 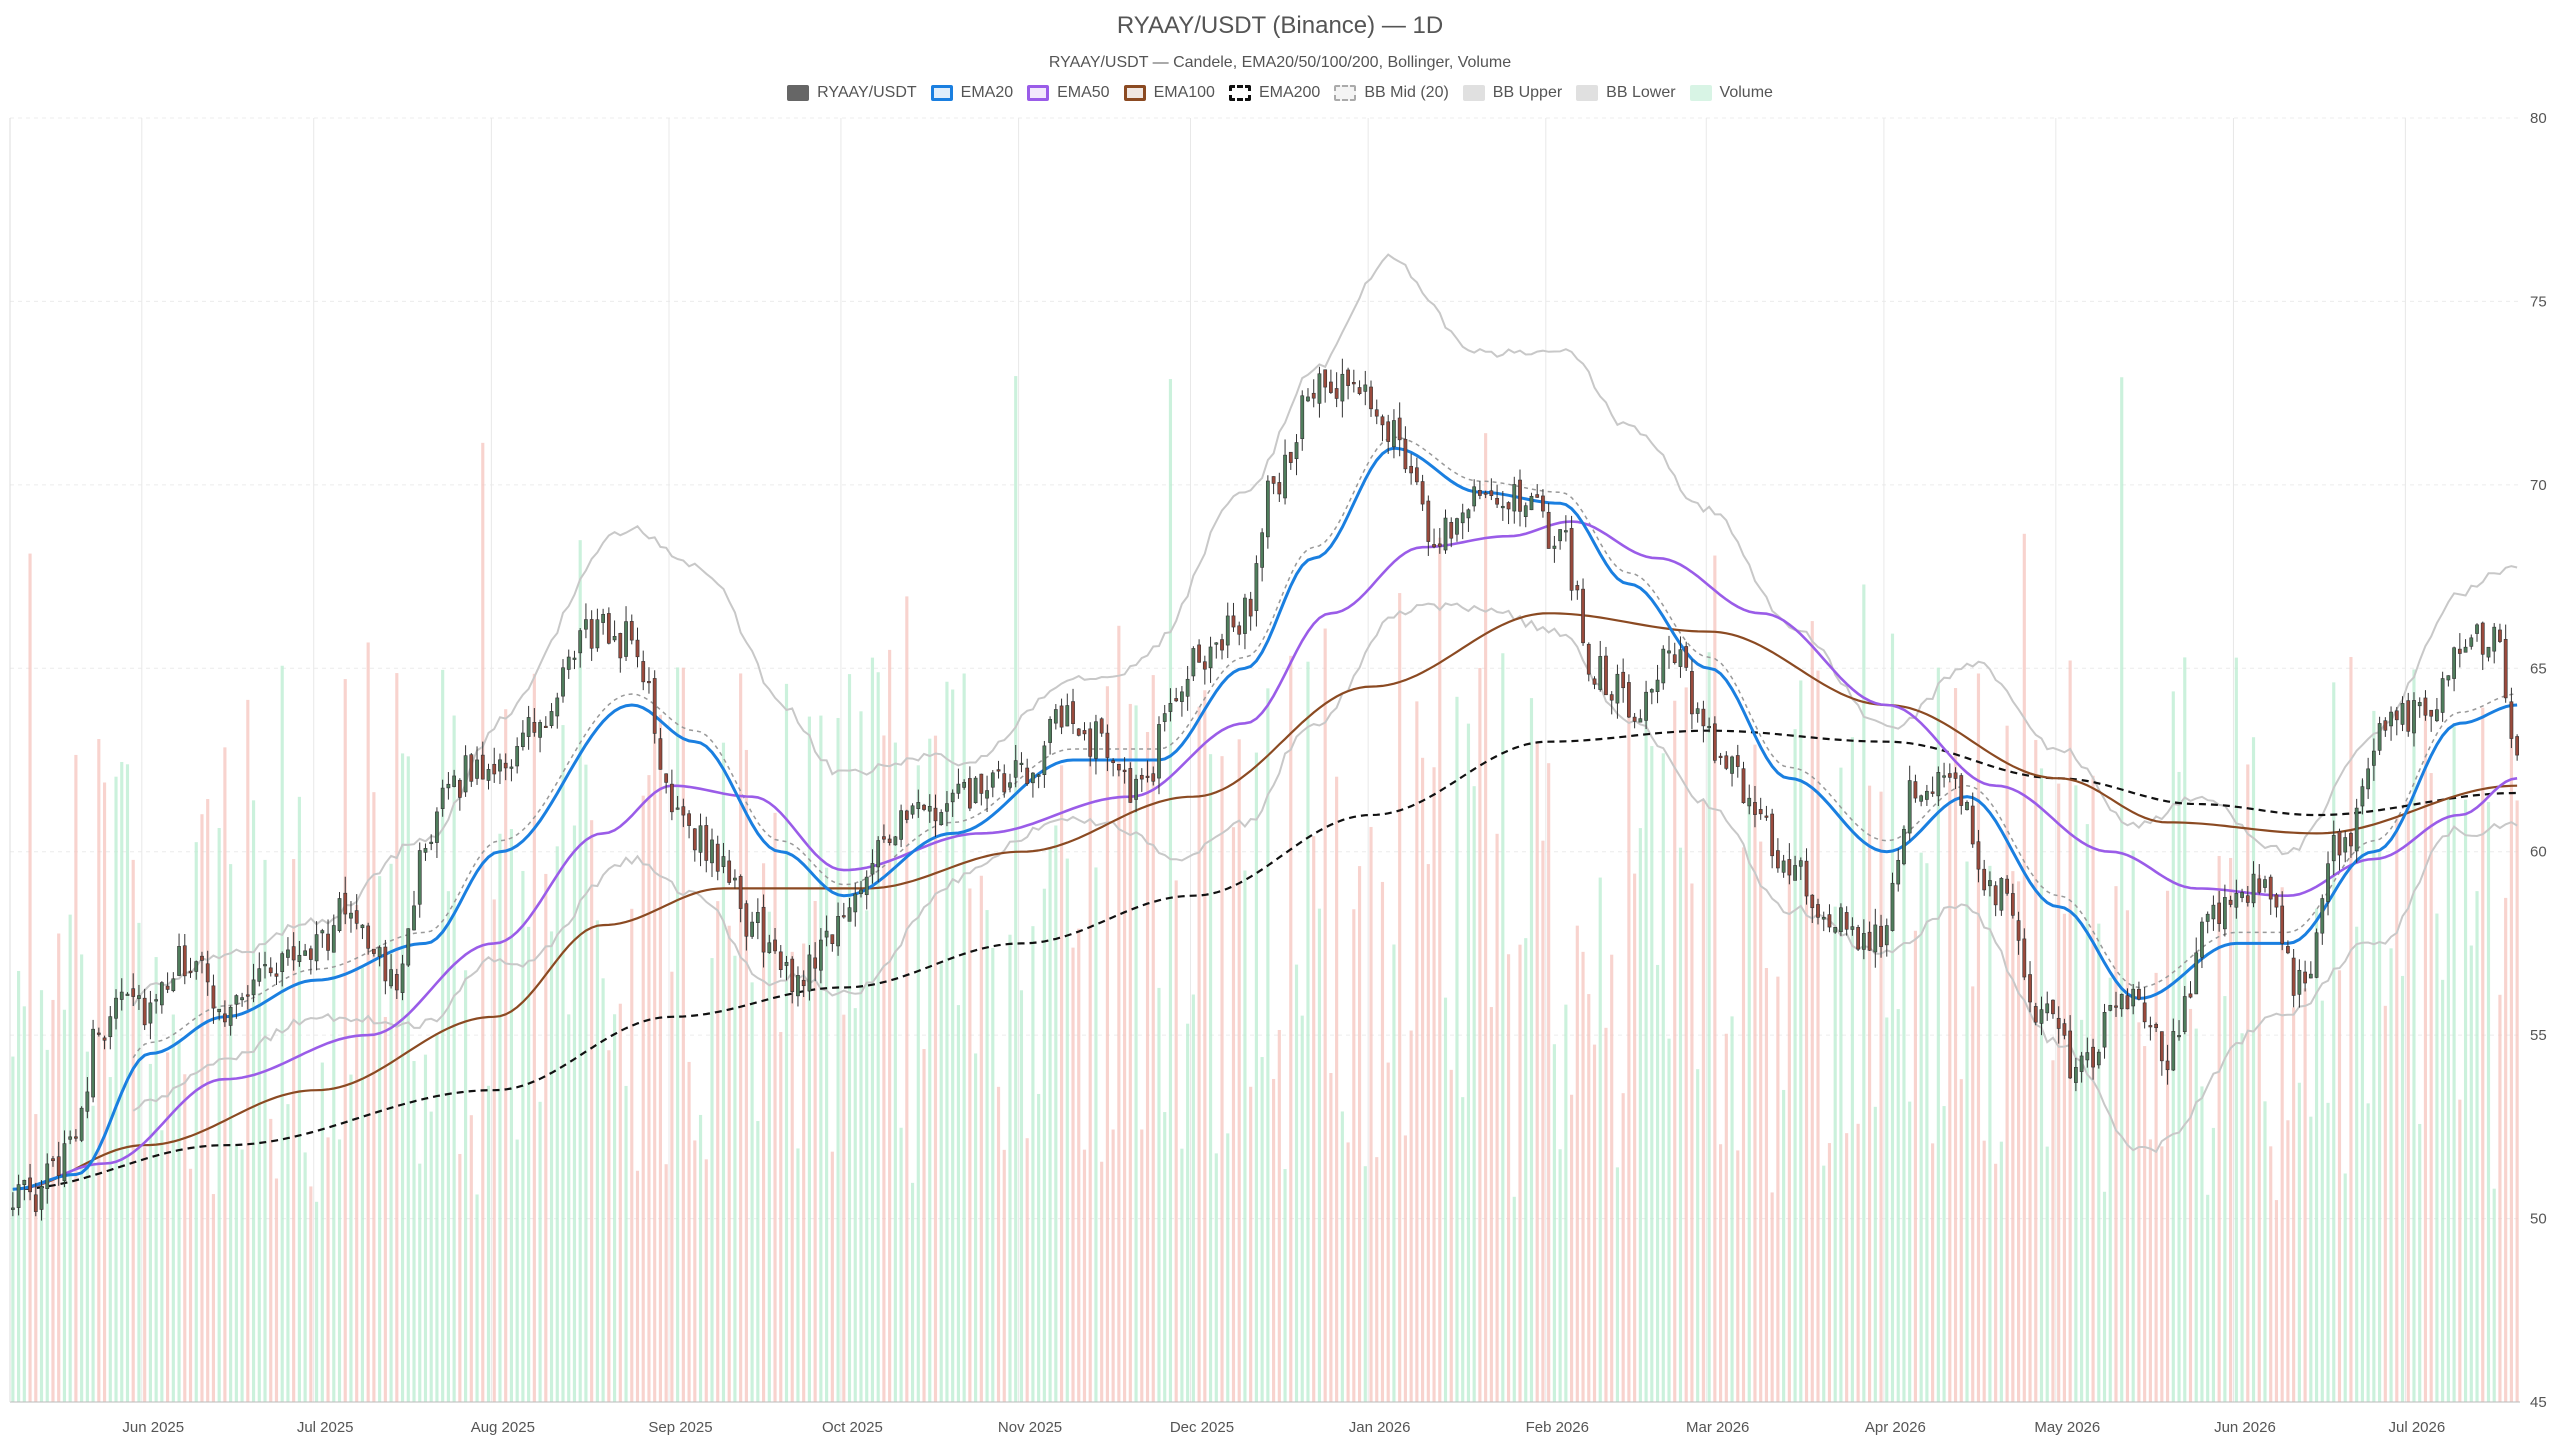 I want to click on legend-item: EMA200, so click(x=1274, y=93).